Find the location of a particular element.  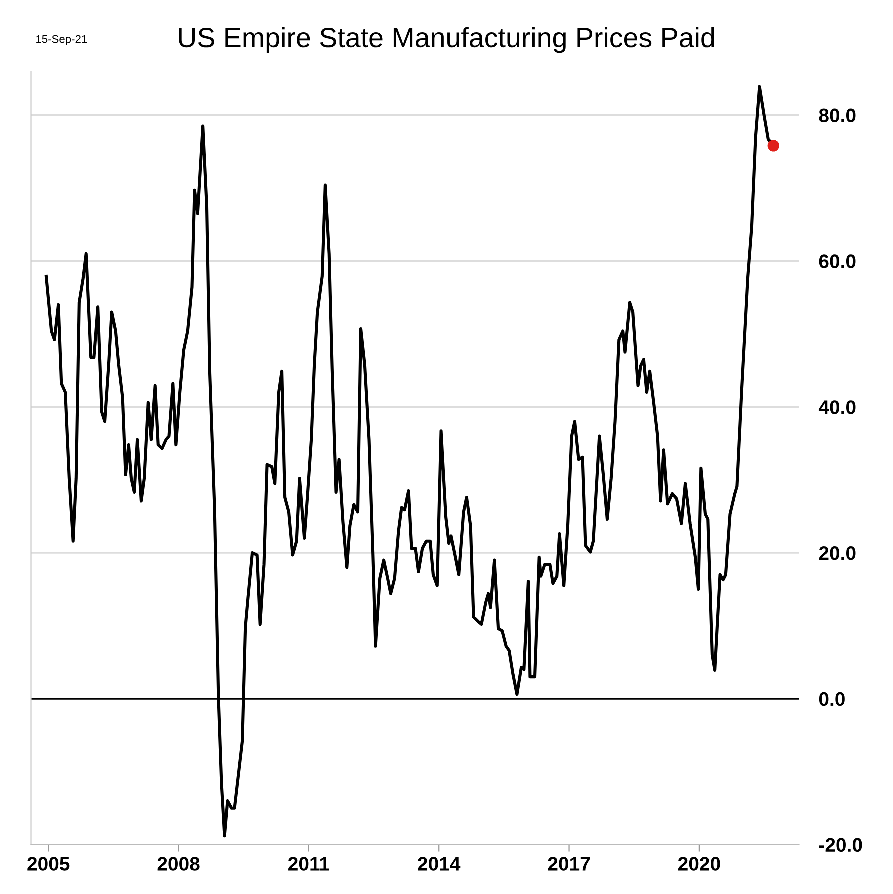

x-tick-label: 2011 is located at coordinates (309, 864).